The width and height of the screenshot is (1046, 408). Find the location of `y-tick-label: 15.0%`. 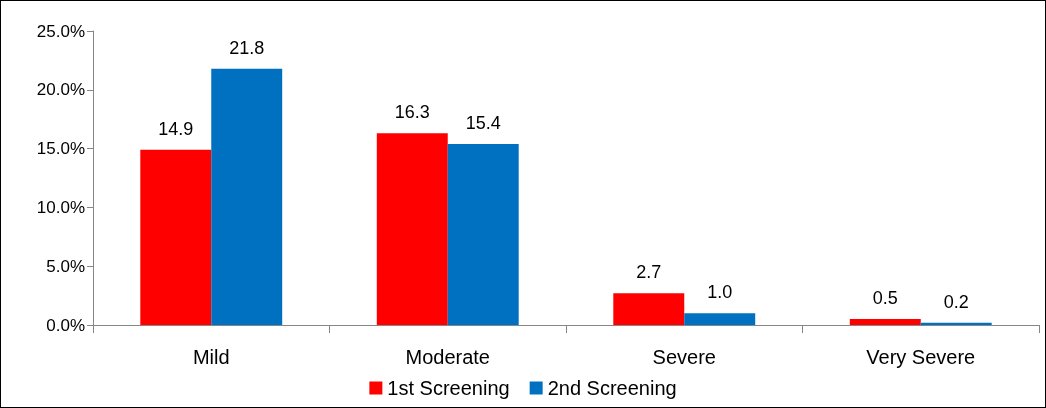

y-tick-label: 15.0% is located at coordinates (60, 149).